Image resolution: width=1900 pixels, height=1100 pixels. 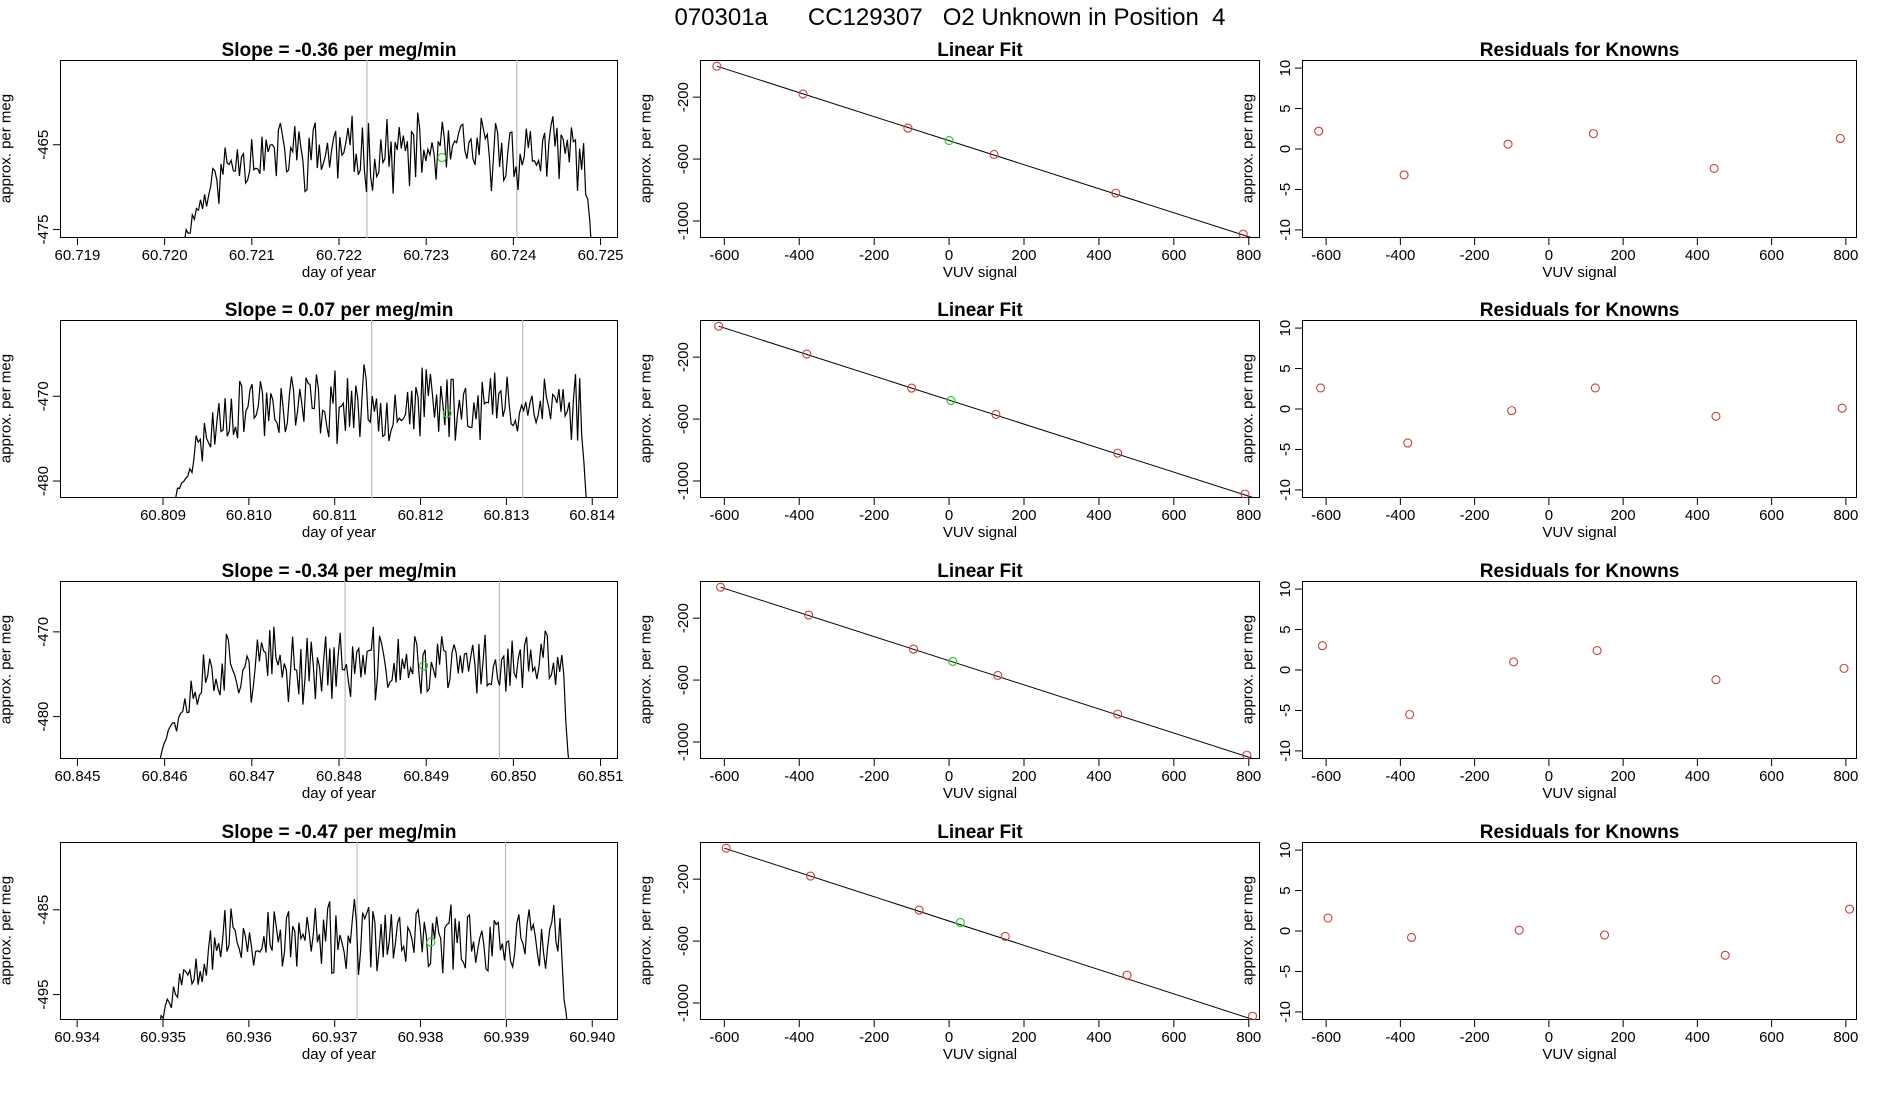 I want to click on slope-title: Slope = 0.07 per meg/min, so click(x=339, y=310).